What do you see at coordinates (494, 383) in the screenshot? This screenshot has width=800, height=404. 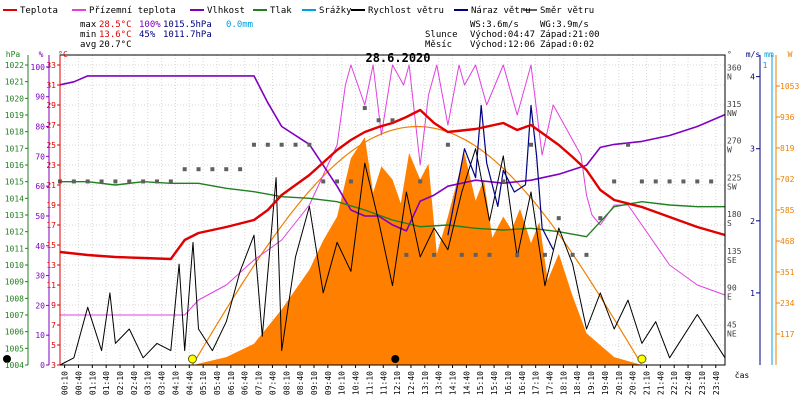 I see `x-tick-label: 15:40` at bounding box center [494, 383].